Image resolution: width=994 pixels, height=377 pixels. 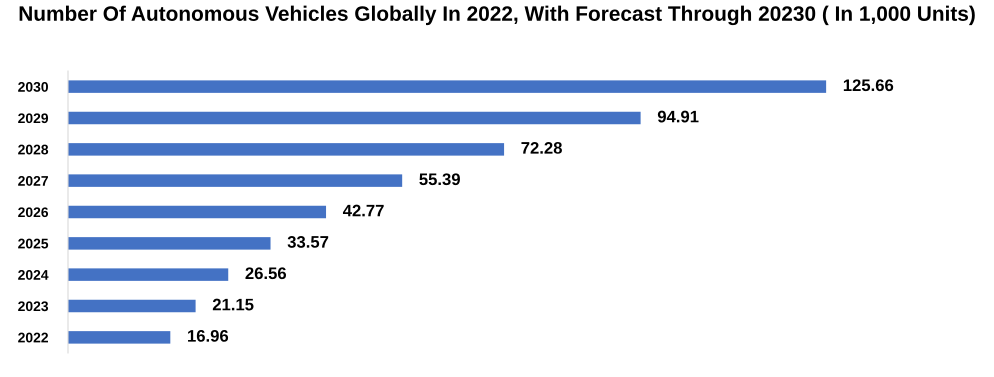 I want to click on data-label: 26.56, so click(x=265, y=273).